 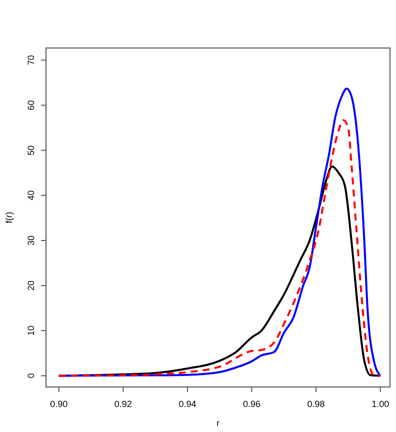 What do you see at coordinates (31, 105) in the screenshot?
I see `y-tick-label: 60` at bounding box center [31, 105].